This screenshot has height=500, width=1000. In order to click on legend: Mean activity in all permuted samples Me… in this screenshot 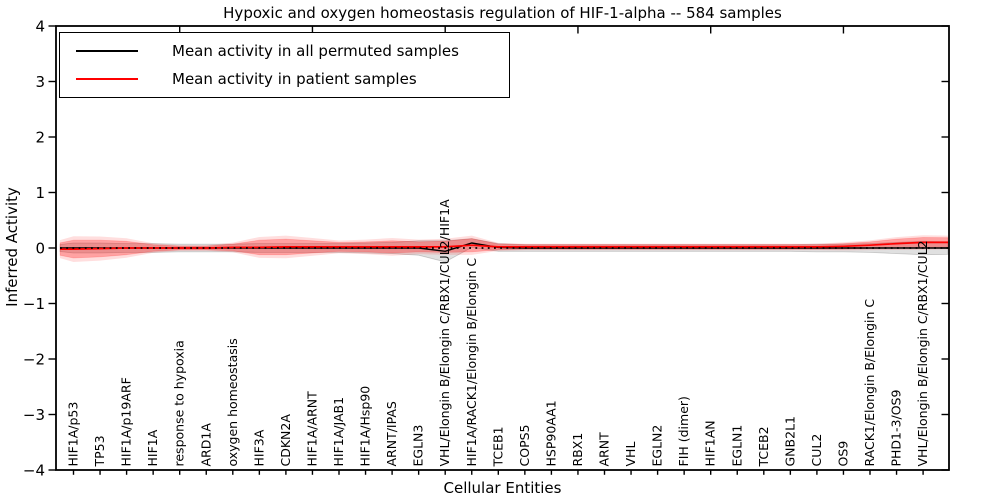, I will do `click(284, 65)`.